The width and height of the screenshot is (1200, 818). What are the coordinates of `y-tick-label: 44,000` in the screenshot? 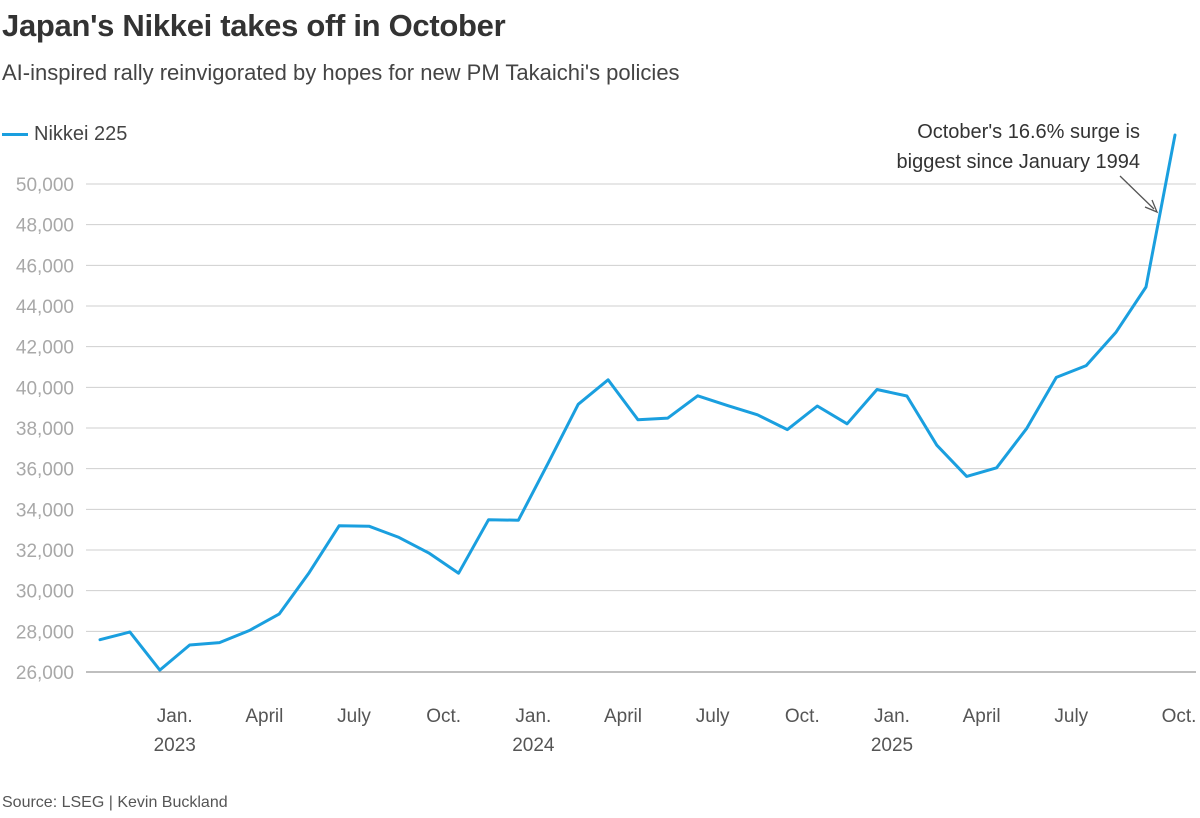 It's located at (45, 307).